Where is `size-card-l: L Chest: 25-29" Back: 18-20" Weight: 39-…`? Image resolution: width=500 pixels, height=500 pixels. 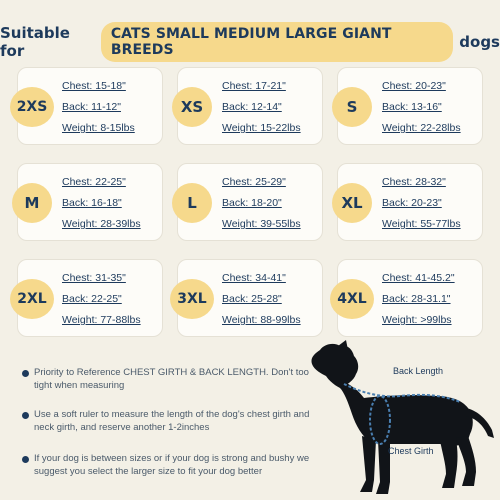 size-card-l: L Chest: 25-29" Back: 18-20" Weight: 39-… is located at coordinates (247, 202).